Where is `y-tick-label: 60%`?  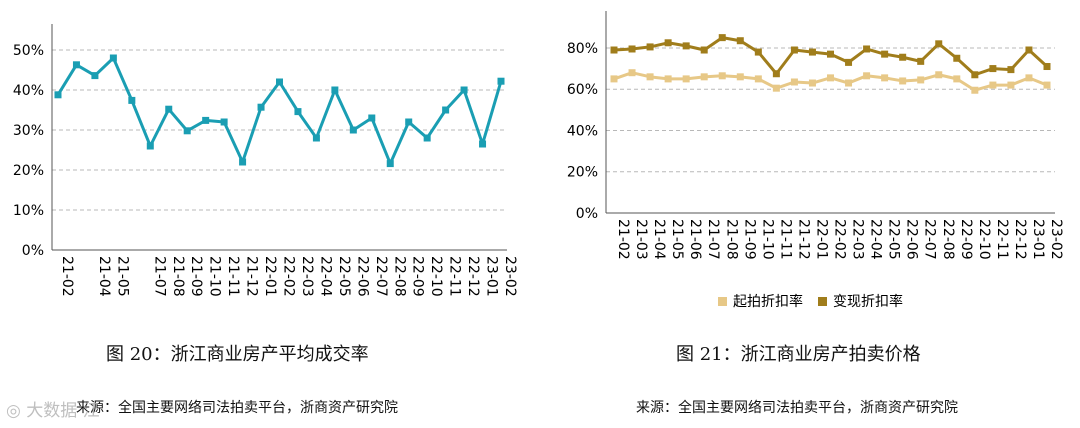
y-tick-label: 60% is located at coordinates (582, 90).